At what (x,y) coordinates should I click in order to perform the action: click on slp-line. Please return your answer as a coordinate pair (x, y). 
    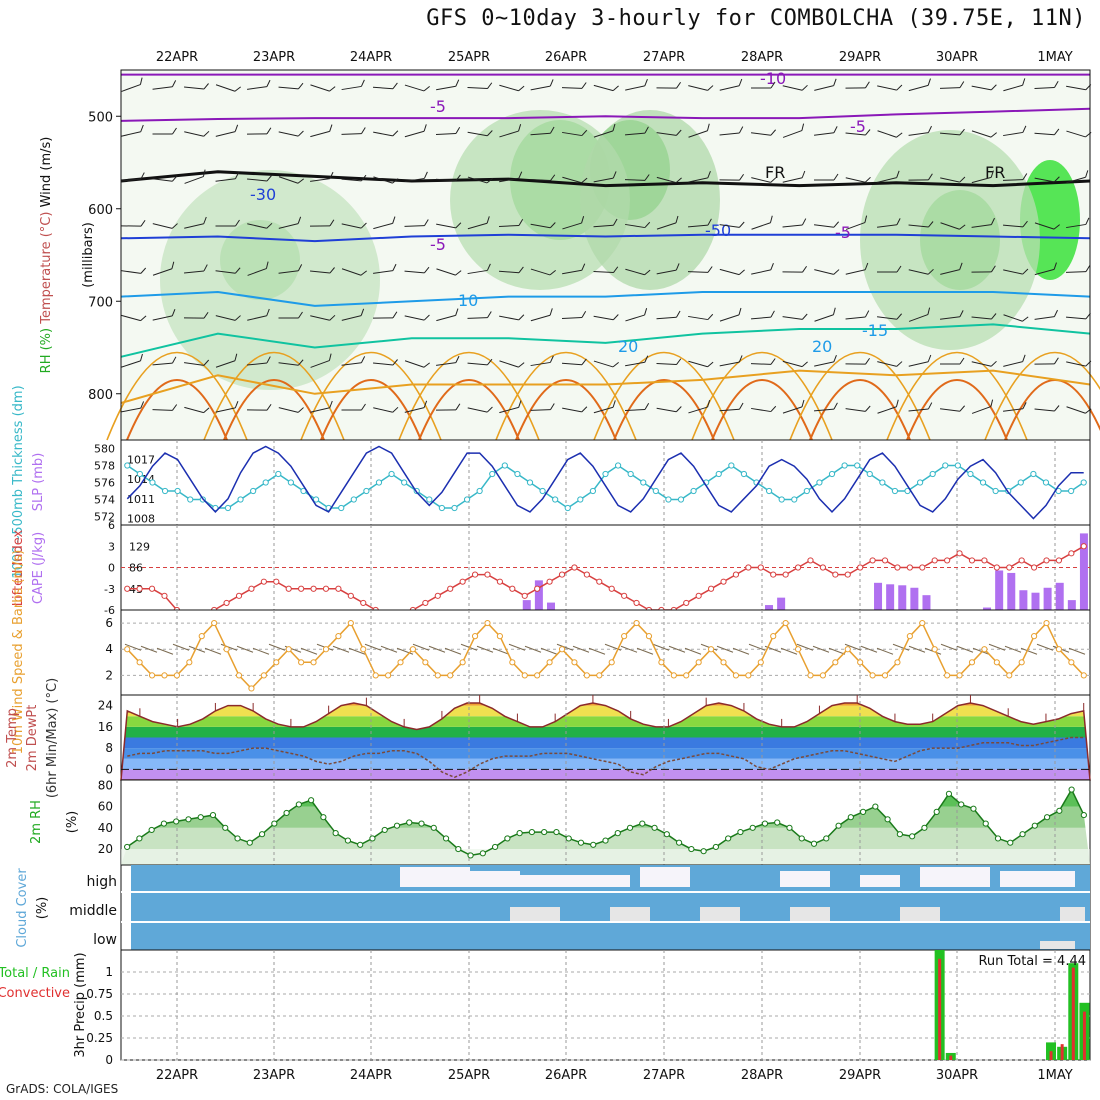
    Looking at the image, I should click on (605, 482).